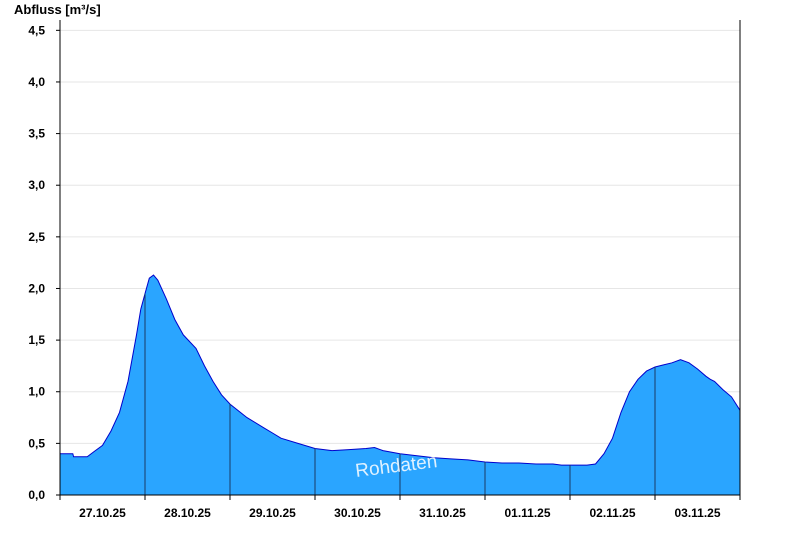 The height and width of the screenshot is (550, 800). What do you see at coordinates (36, 134) in the screenshot?
I see `y-tick-label: 3,5` at bounding box center [36, 134].